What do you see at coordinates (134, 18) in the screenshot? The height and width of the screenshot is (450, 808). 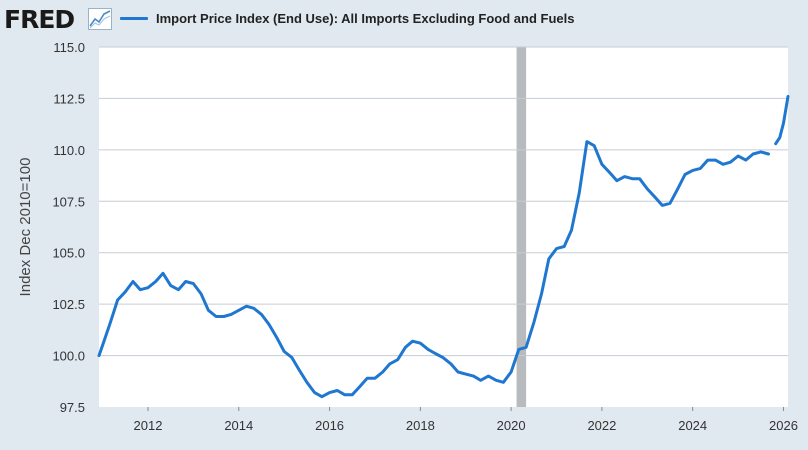 I see `legend-swatch` at bounding box center [134, 18].